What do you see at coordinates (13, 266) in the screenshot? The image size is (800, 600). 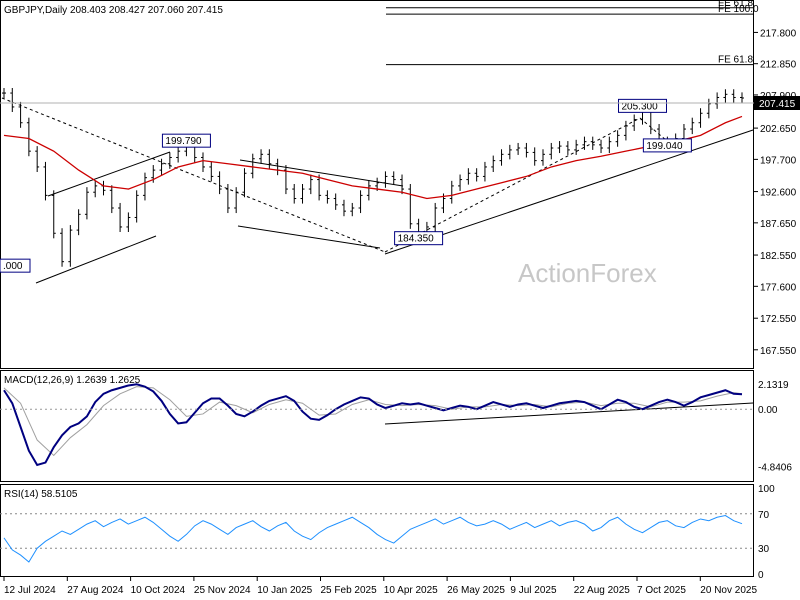 I see `price-label: .000` at bounding box center [13, 266].